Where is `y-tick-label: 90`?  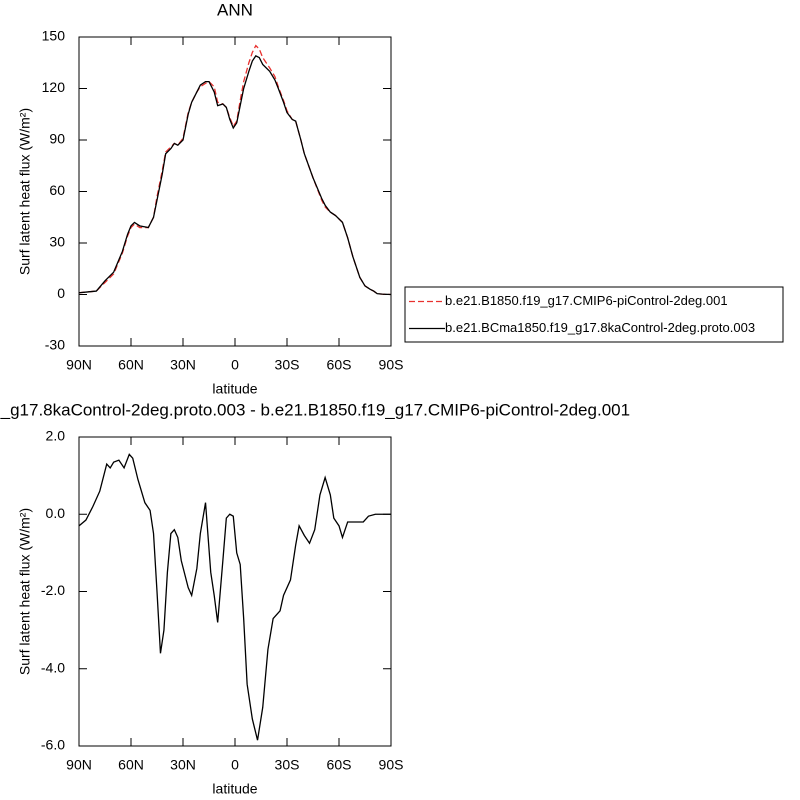
y-tick-label: 90 is located at coordinates (57, 139).